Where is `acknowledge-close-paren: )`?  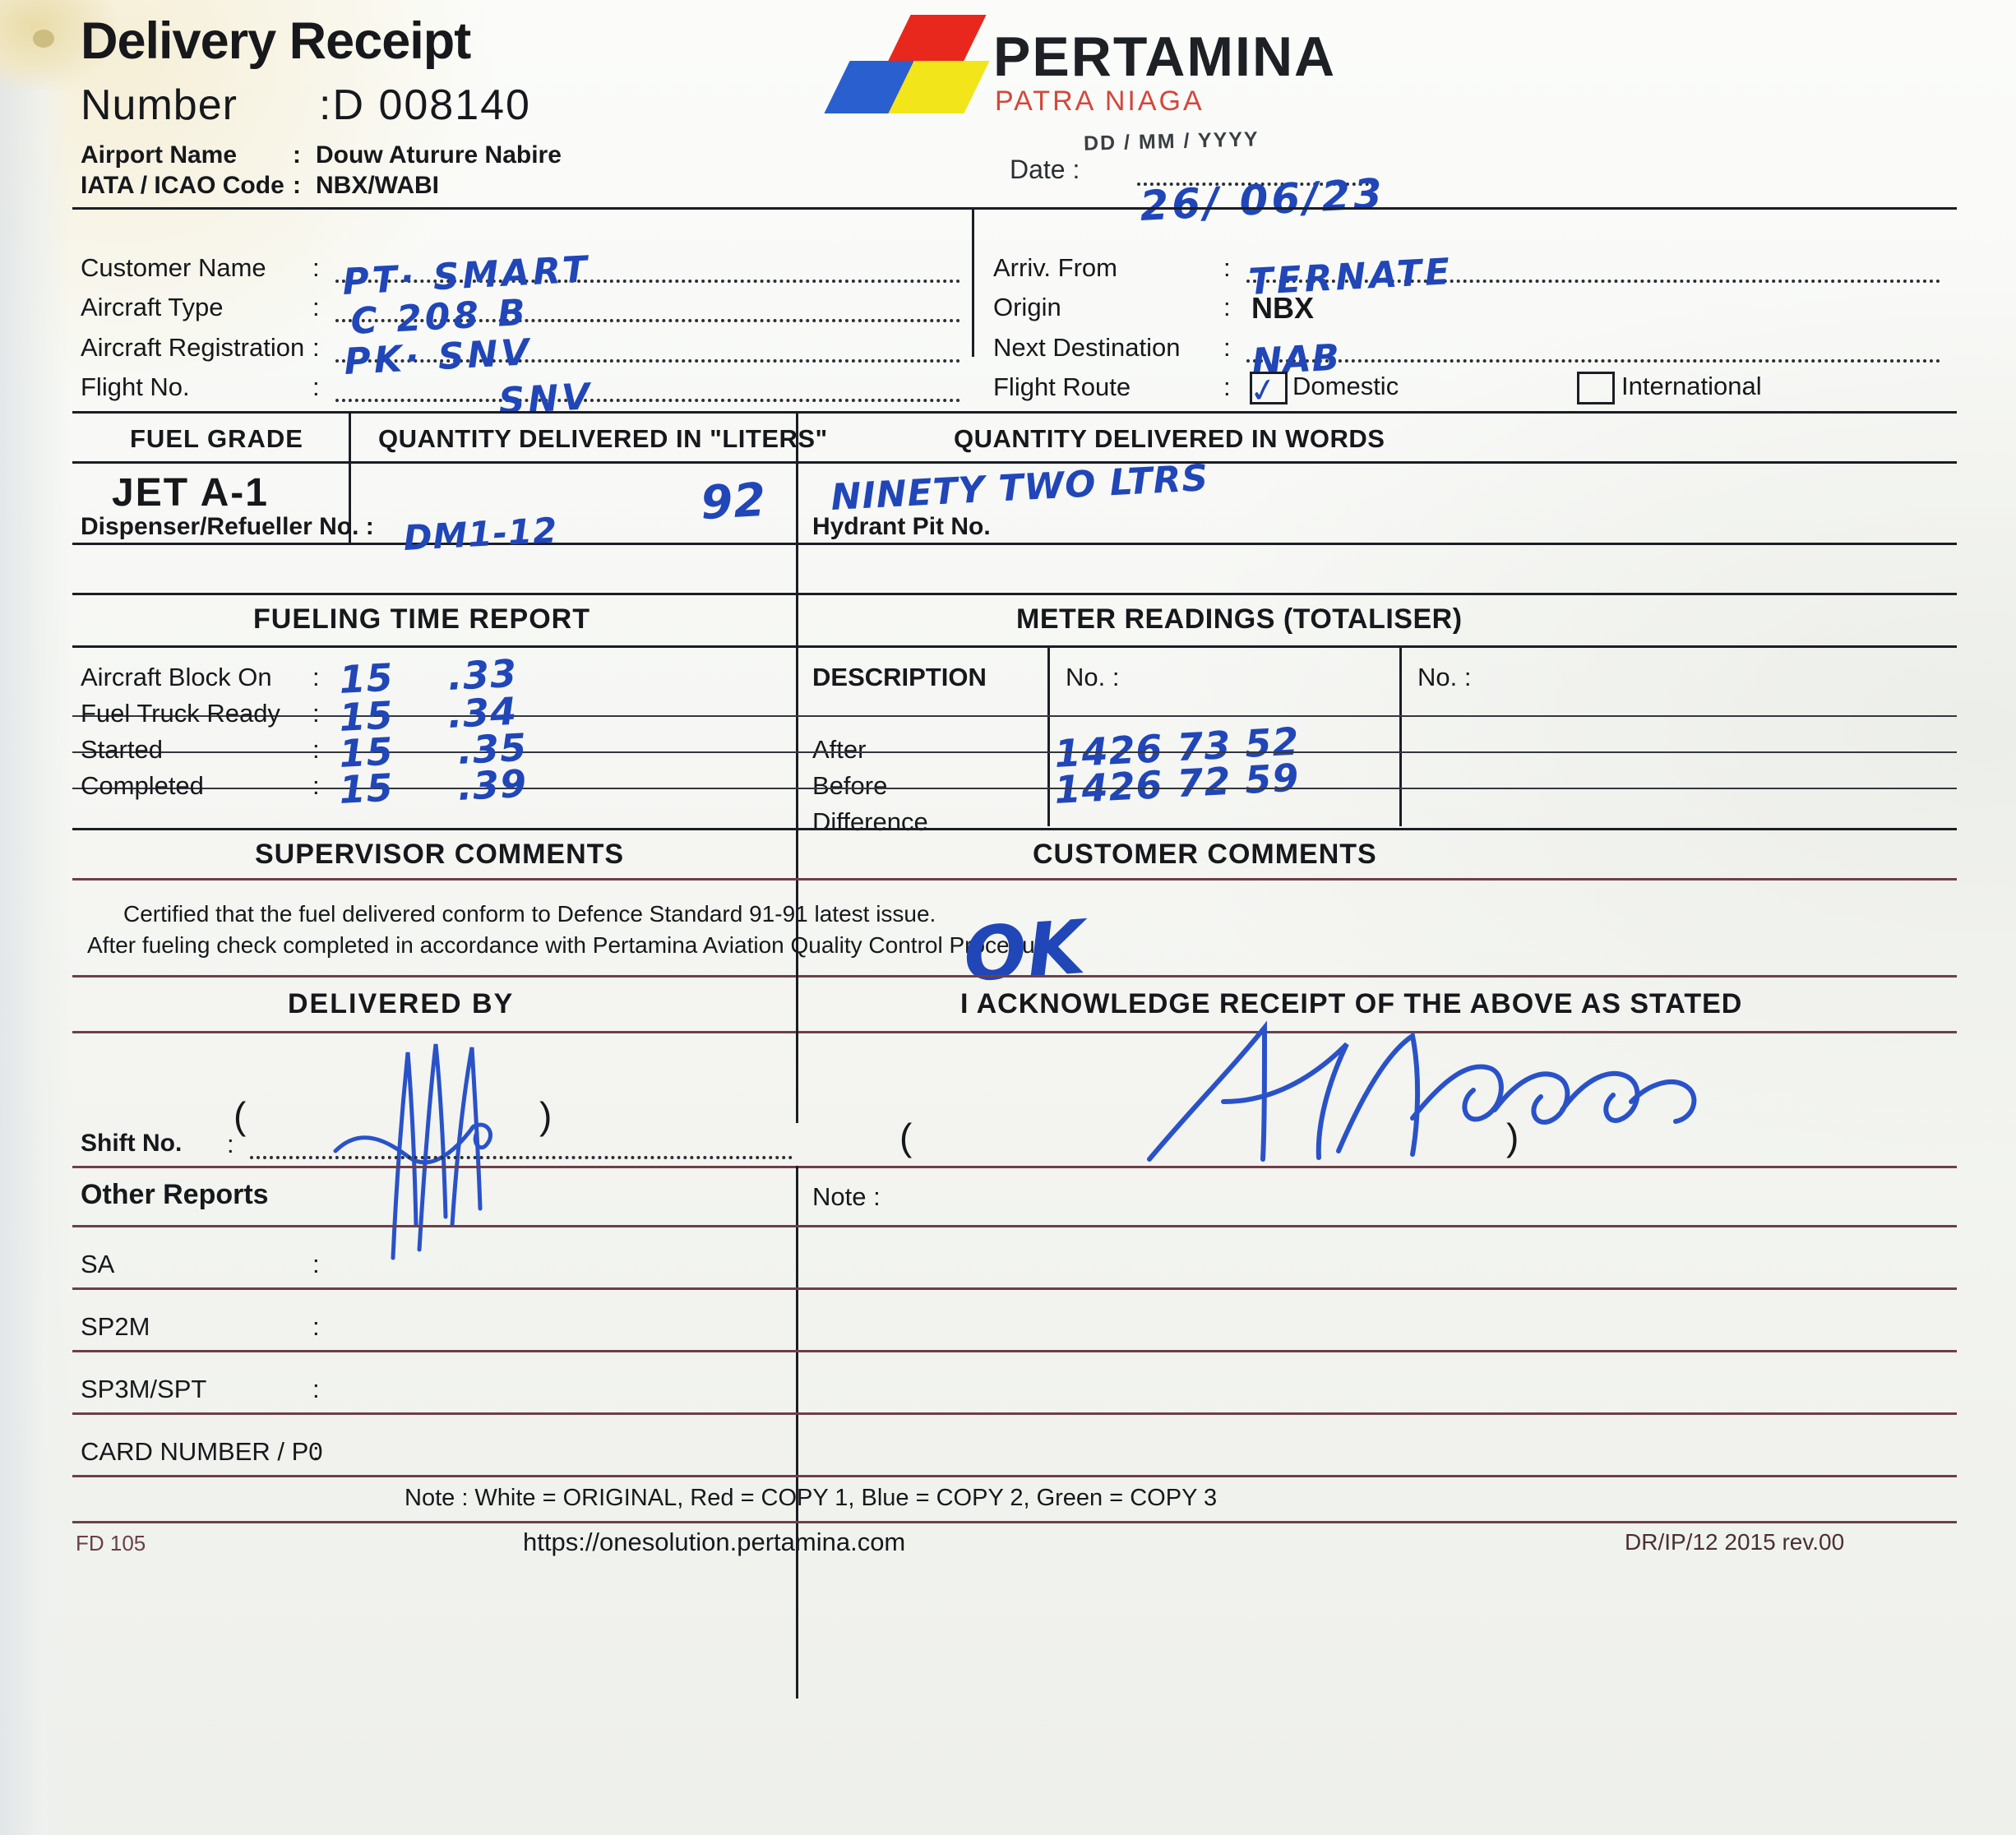 acknowledge-close-paren: ) is located at coordinates (1512, 1137).